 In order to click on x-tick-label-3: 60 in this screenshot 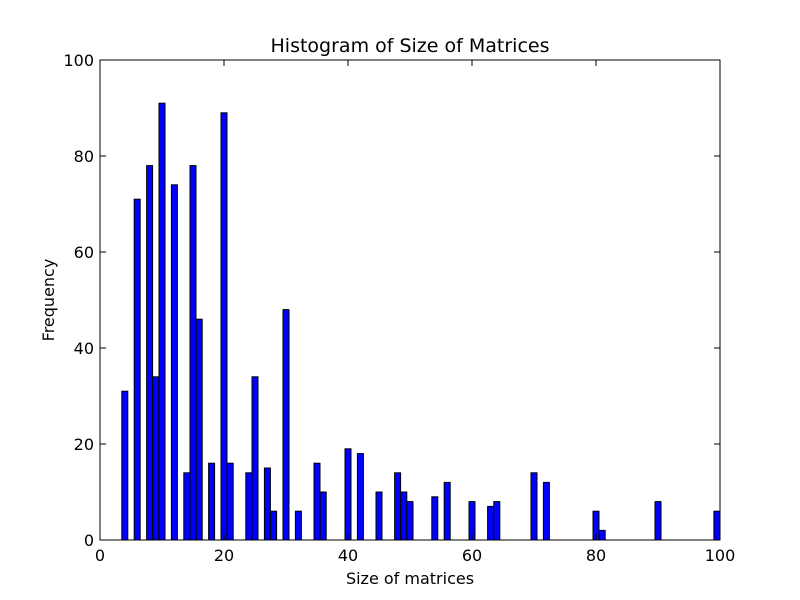, I will do `click(472, 555)`.